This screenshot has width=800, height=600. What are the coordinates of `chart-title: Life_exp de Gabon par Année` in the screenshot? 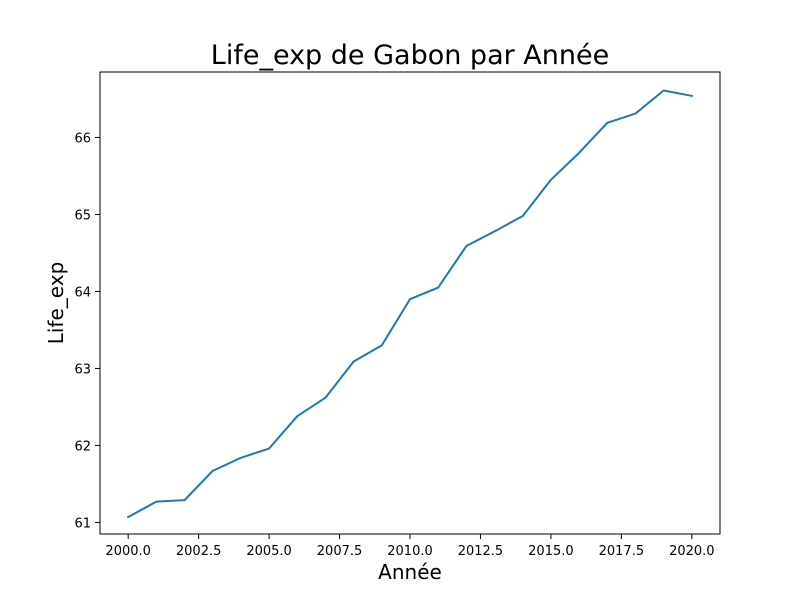 It's located at (410, 55).